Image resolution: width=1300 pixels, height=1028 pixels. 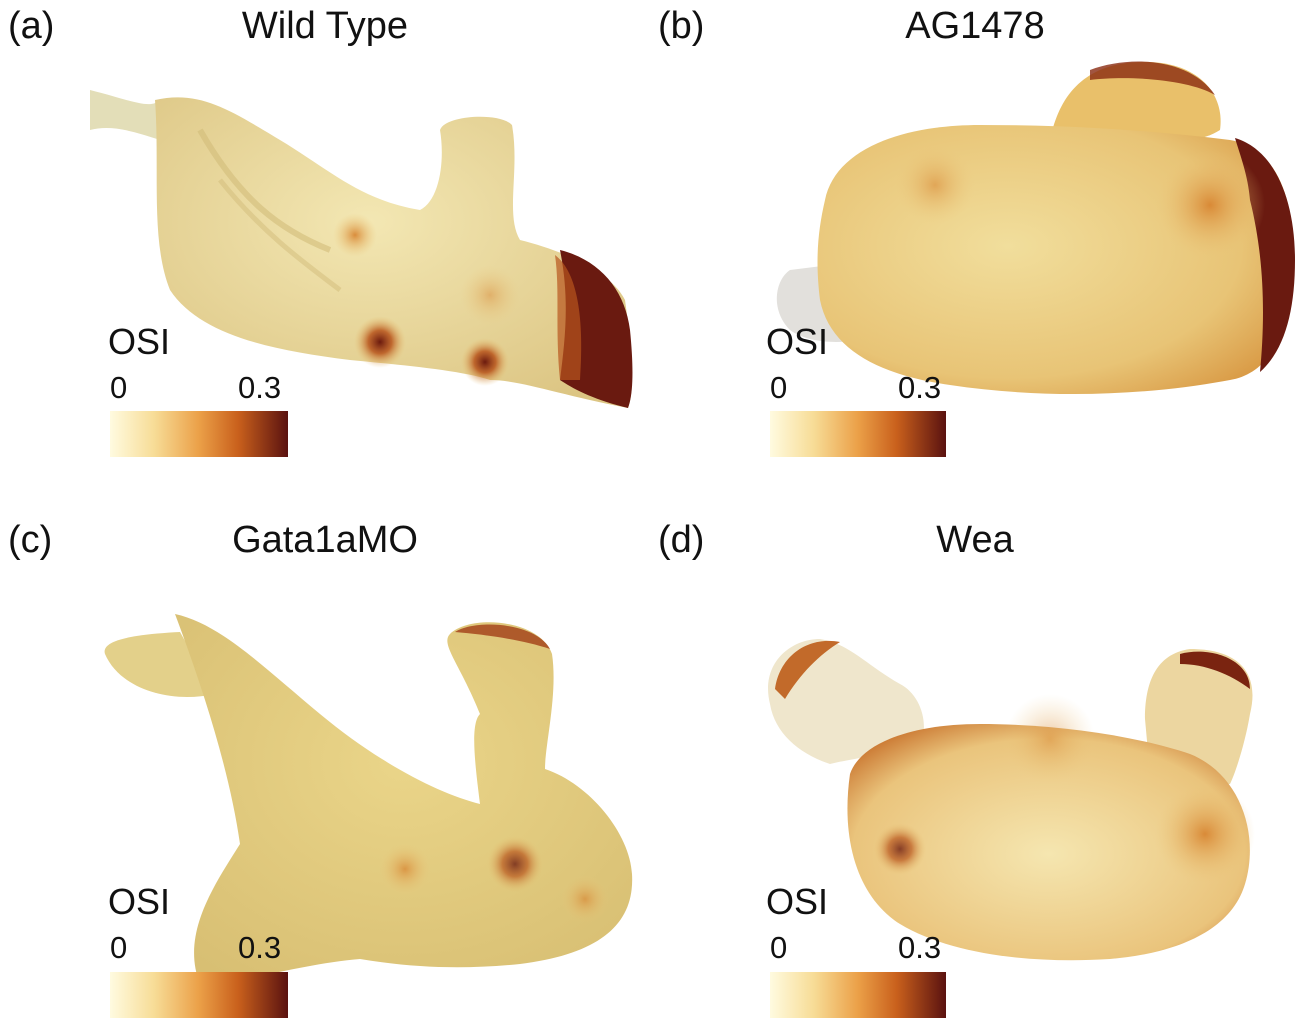 I want to click on panel-label: (d), so click(x=681, y=540).